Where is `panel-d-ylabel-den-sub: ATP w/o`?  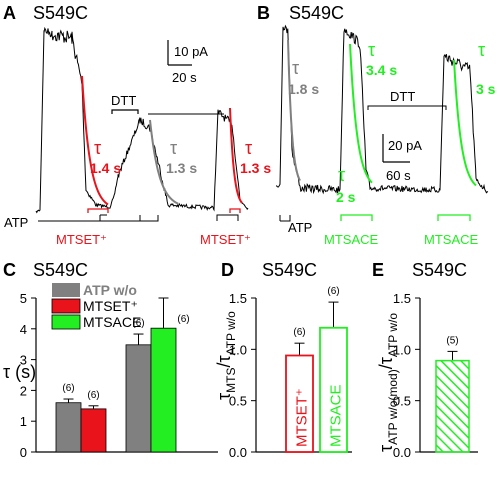
panel-d-ylabel-den-sub: ATP w/o is located at coordinates (231, 333).